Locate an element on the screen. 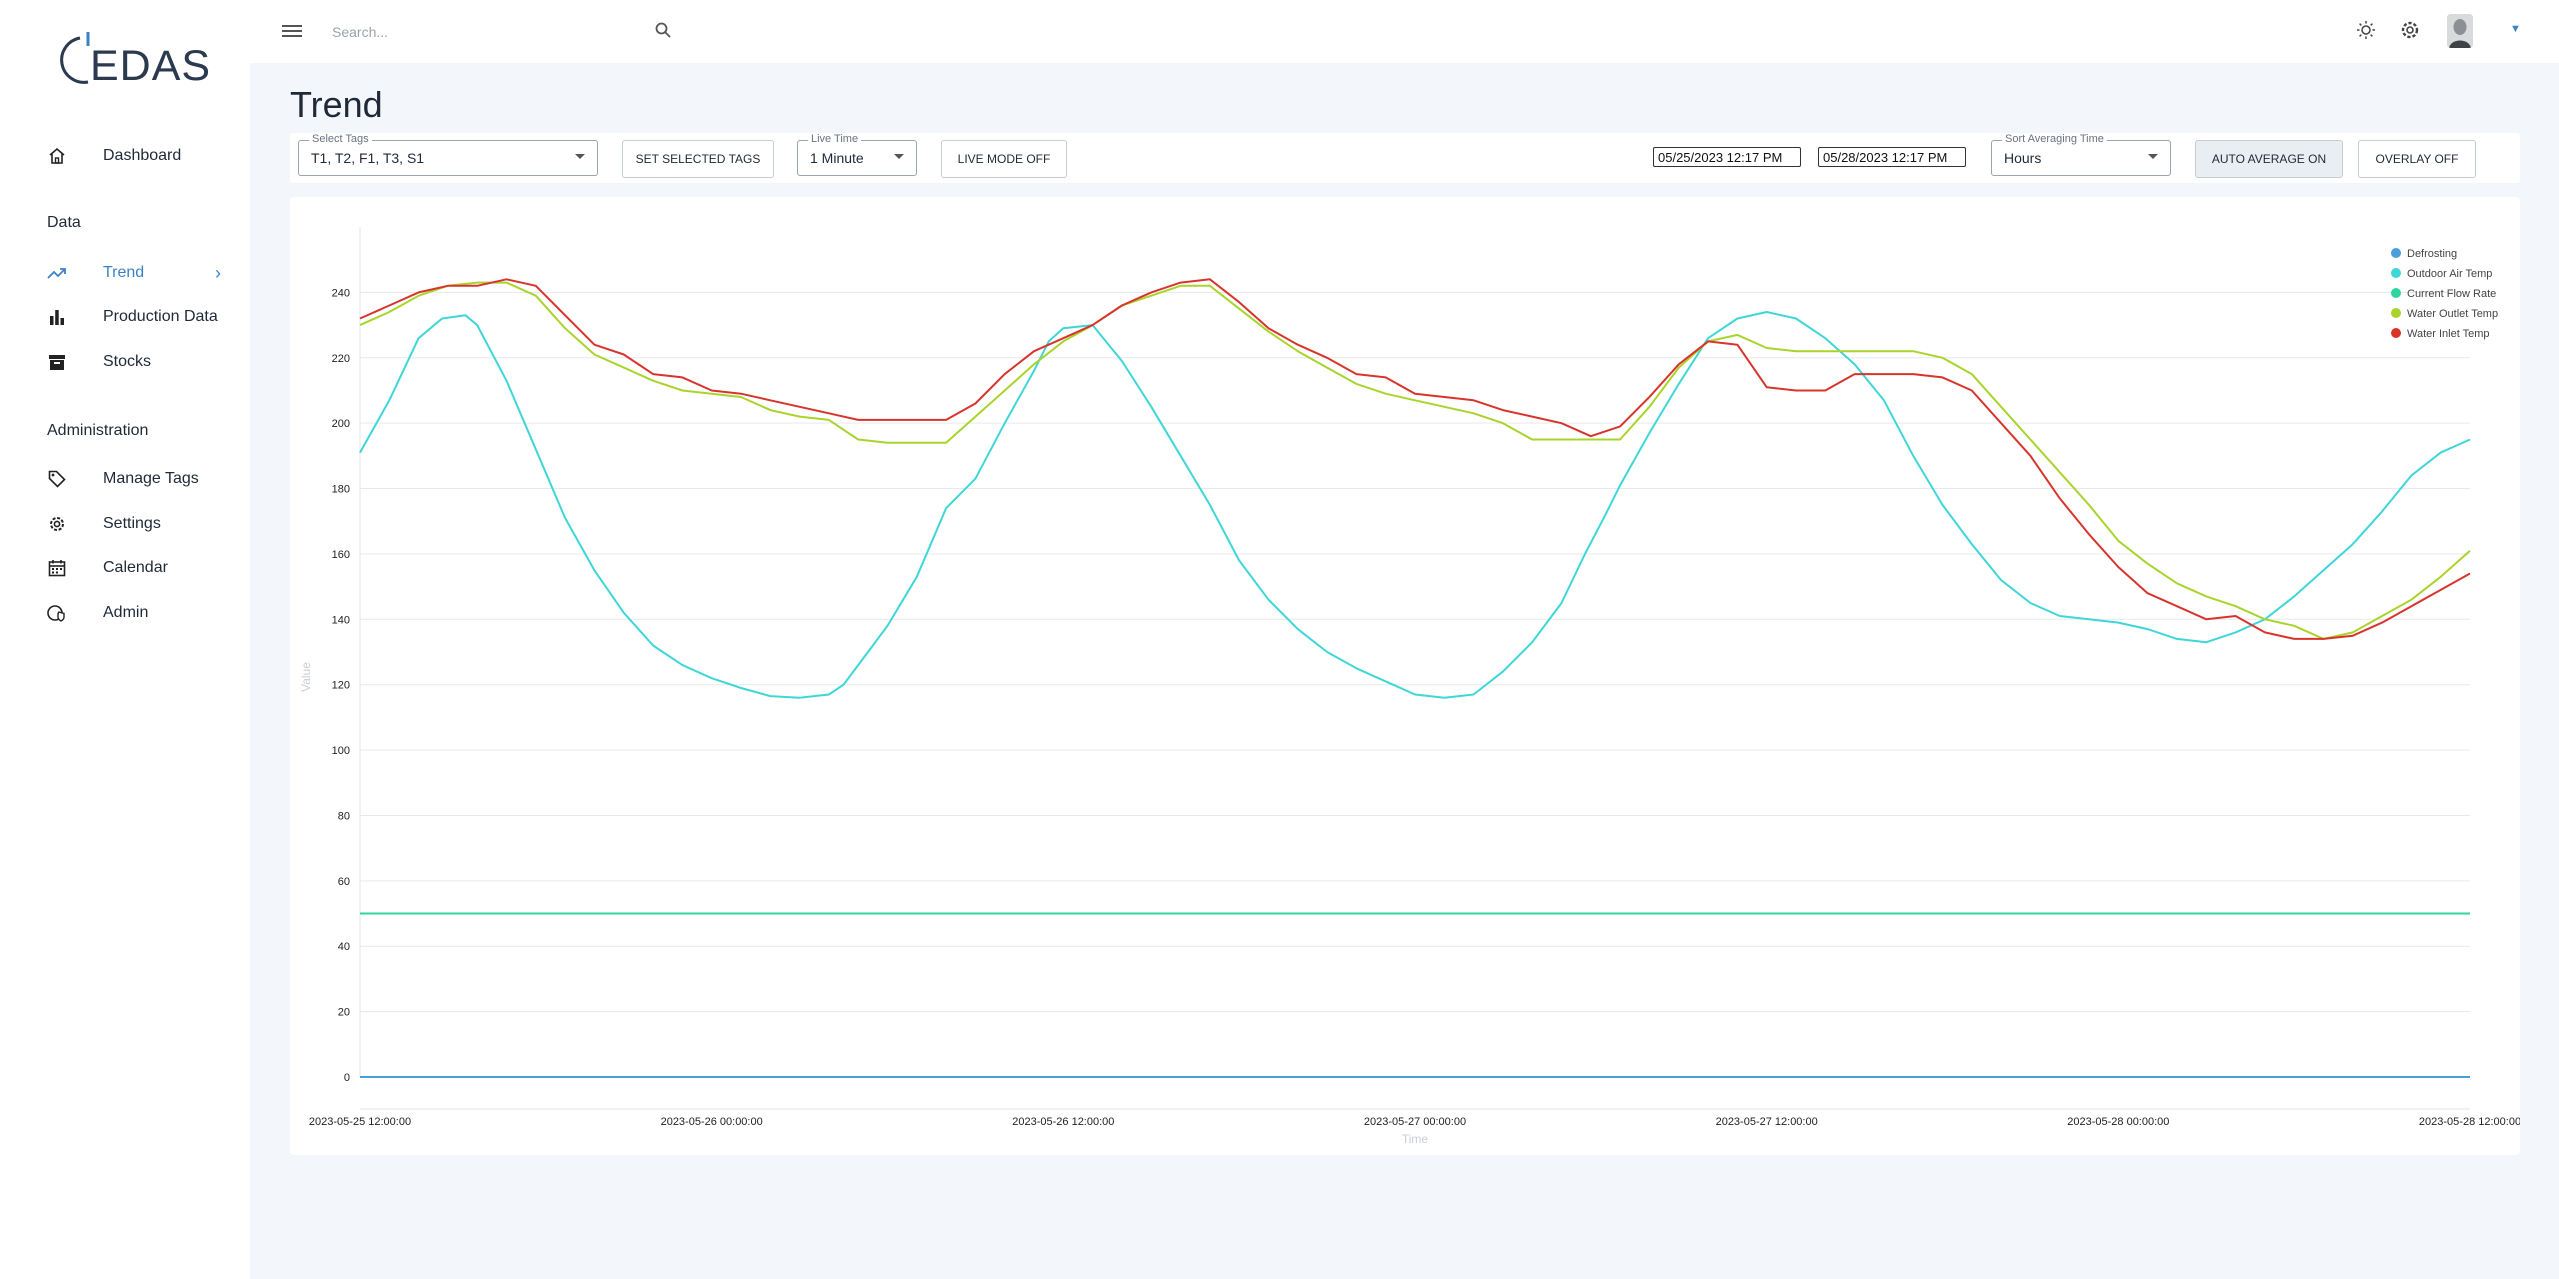 The height and width of the screenshot is (1279, 2559). sidebar-item-trend: Trend › is located at coordinates (125, 273).